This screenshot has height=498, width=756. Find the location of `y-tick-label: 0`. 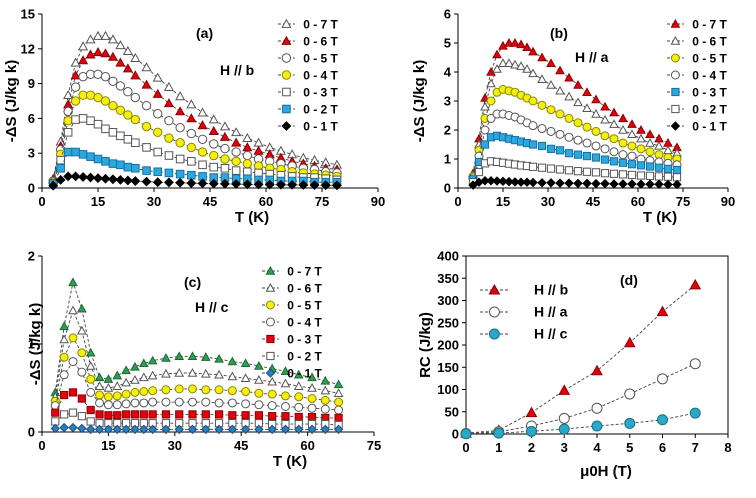

y-tick-label: 0 is located at coordinates (447, 188).